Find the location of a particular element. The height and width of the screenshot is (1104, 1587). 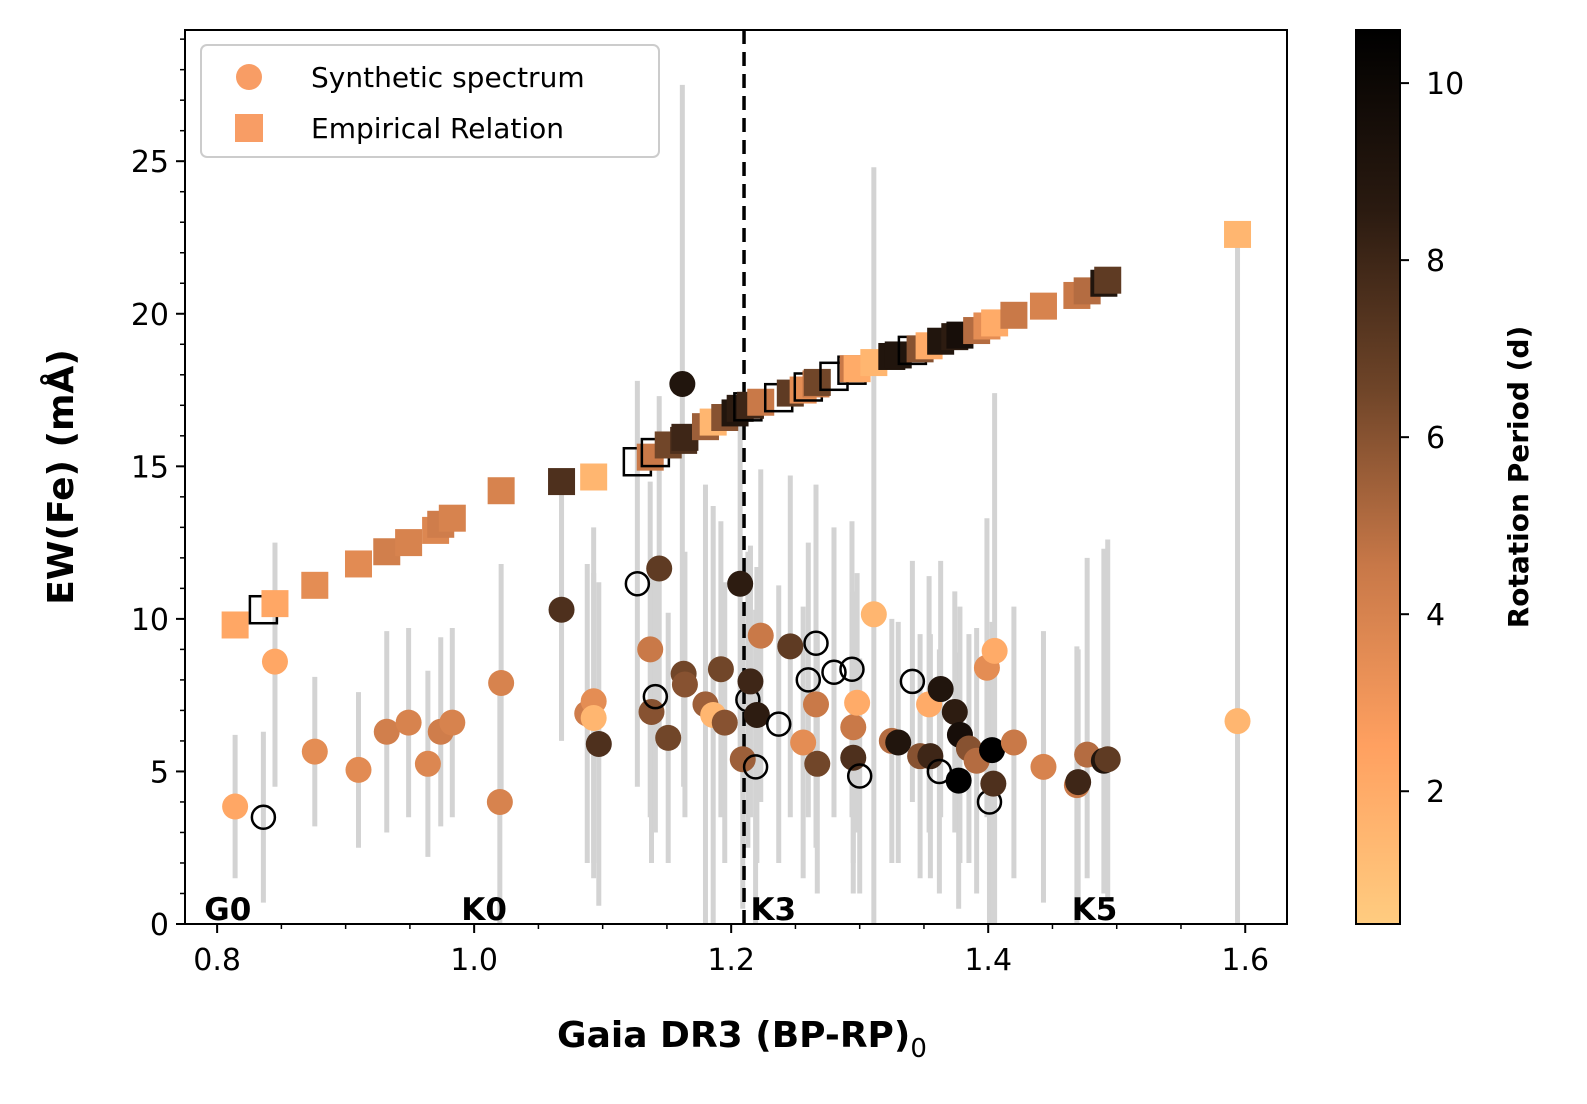

spectral-type-k3: K3 is located at coordinates (773, 910).